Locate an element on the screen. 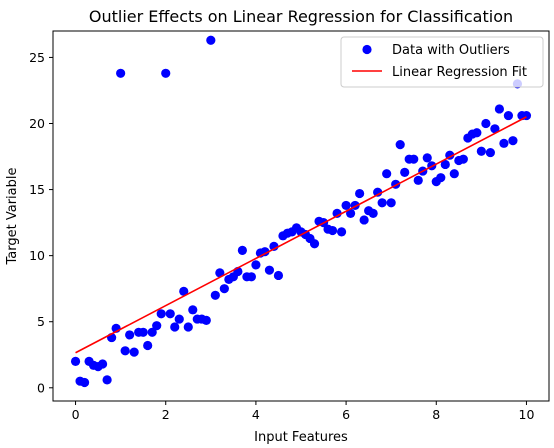 This screenshot has width=554, height=448. x-axis: 0 2 4 6 8 10 is located at coordinates (303, 411).